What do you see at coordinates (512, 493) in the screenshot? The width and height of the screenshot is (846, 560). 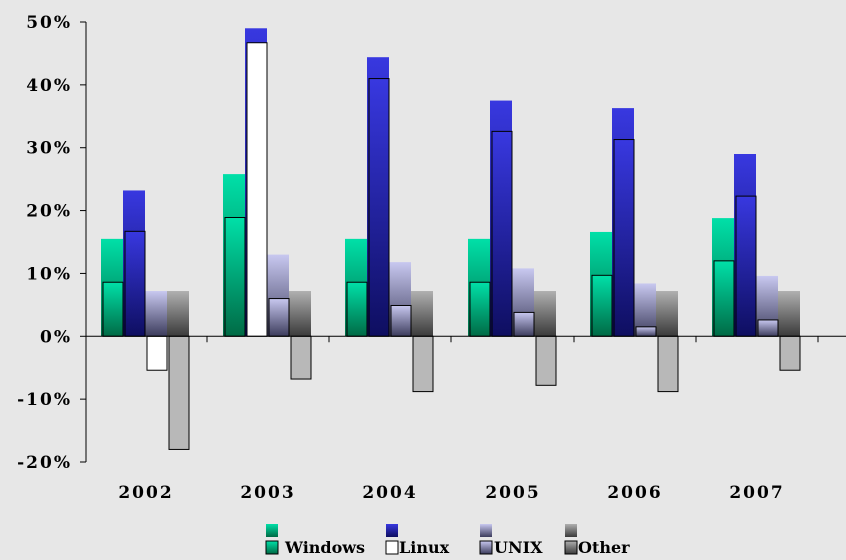 I see `x-tick-label: 2005` at bounding box center [512, 493].